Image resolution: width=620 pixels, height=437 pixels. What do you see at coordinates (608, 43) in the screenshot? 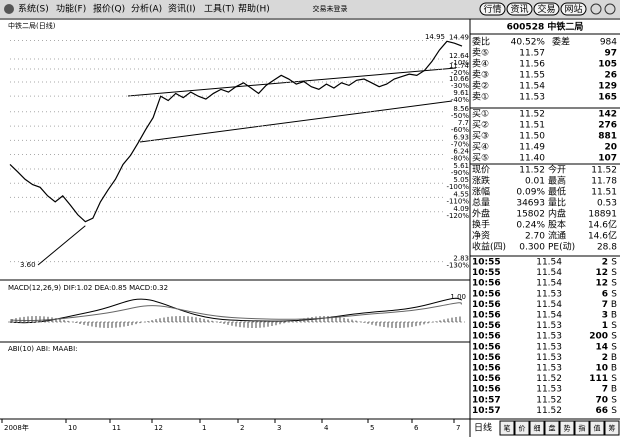
I see `ratio-cell: 984` at bounding box center [608, 43].